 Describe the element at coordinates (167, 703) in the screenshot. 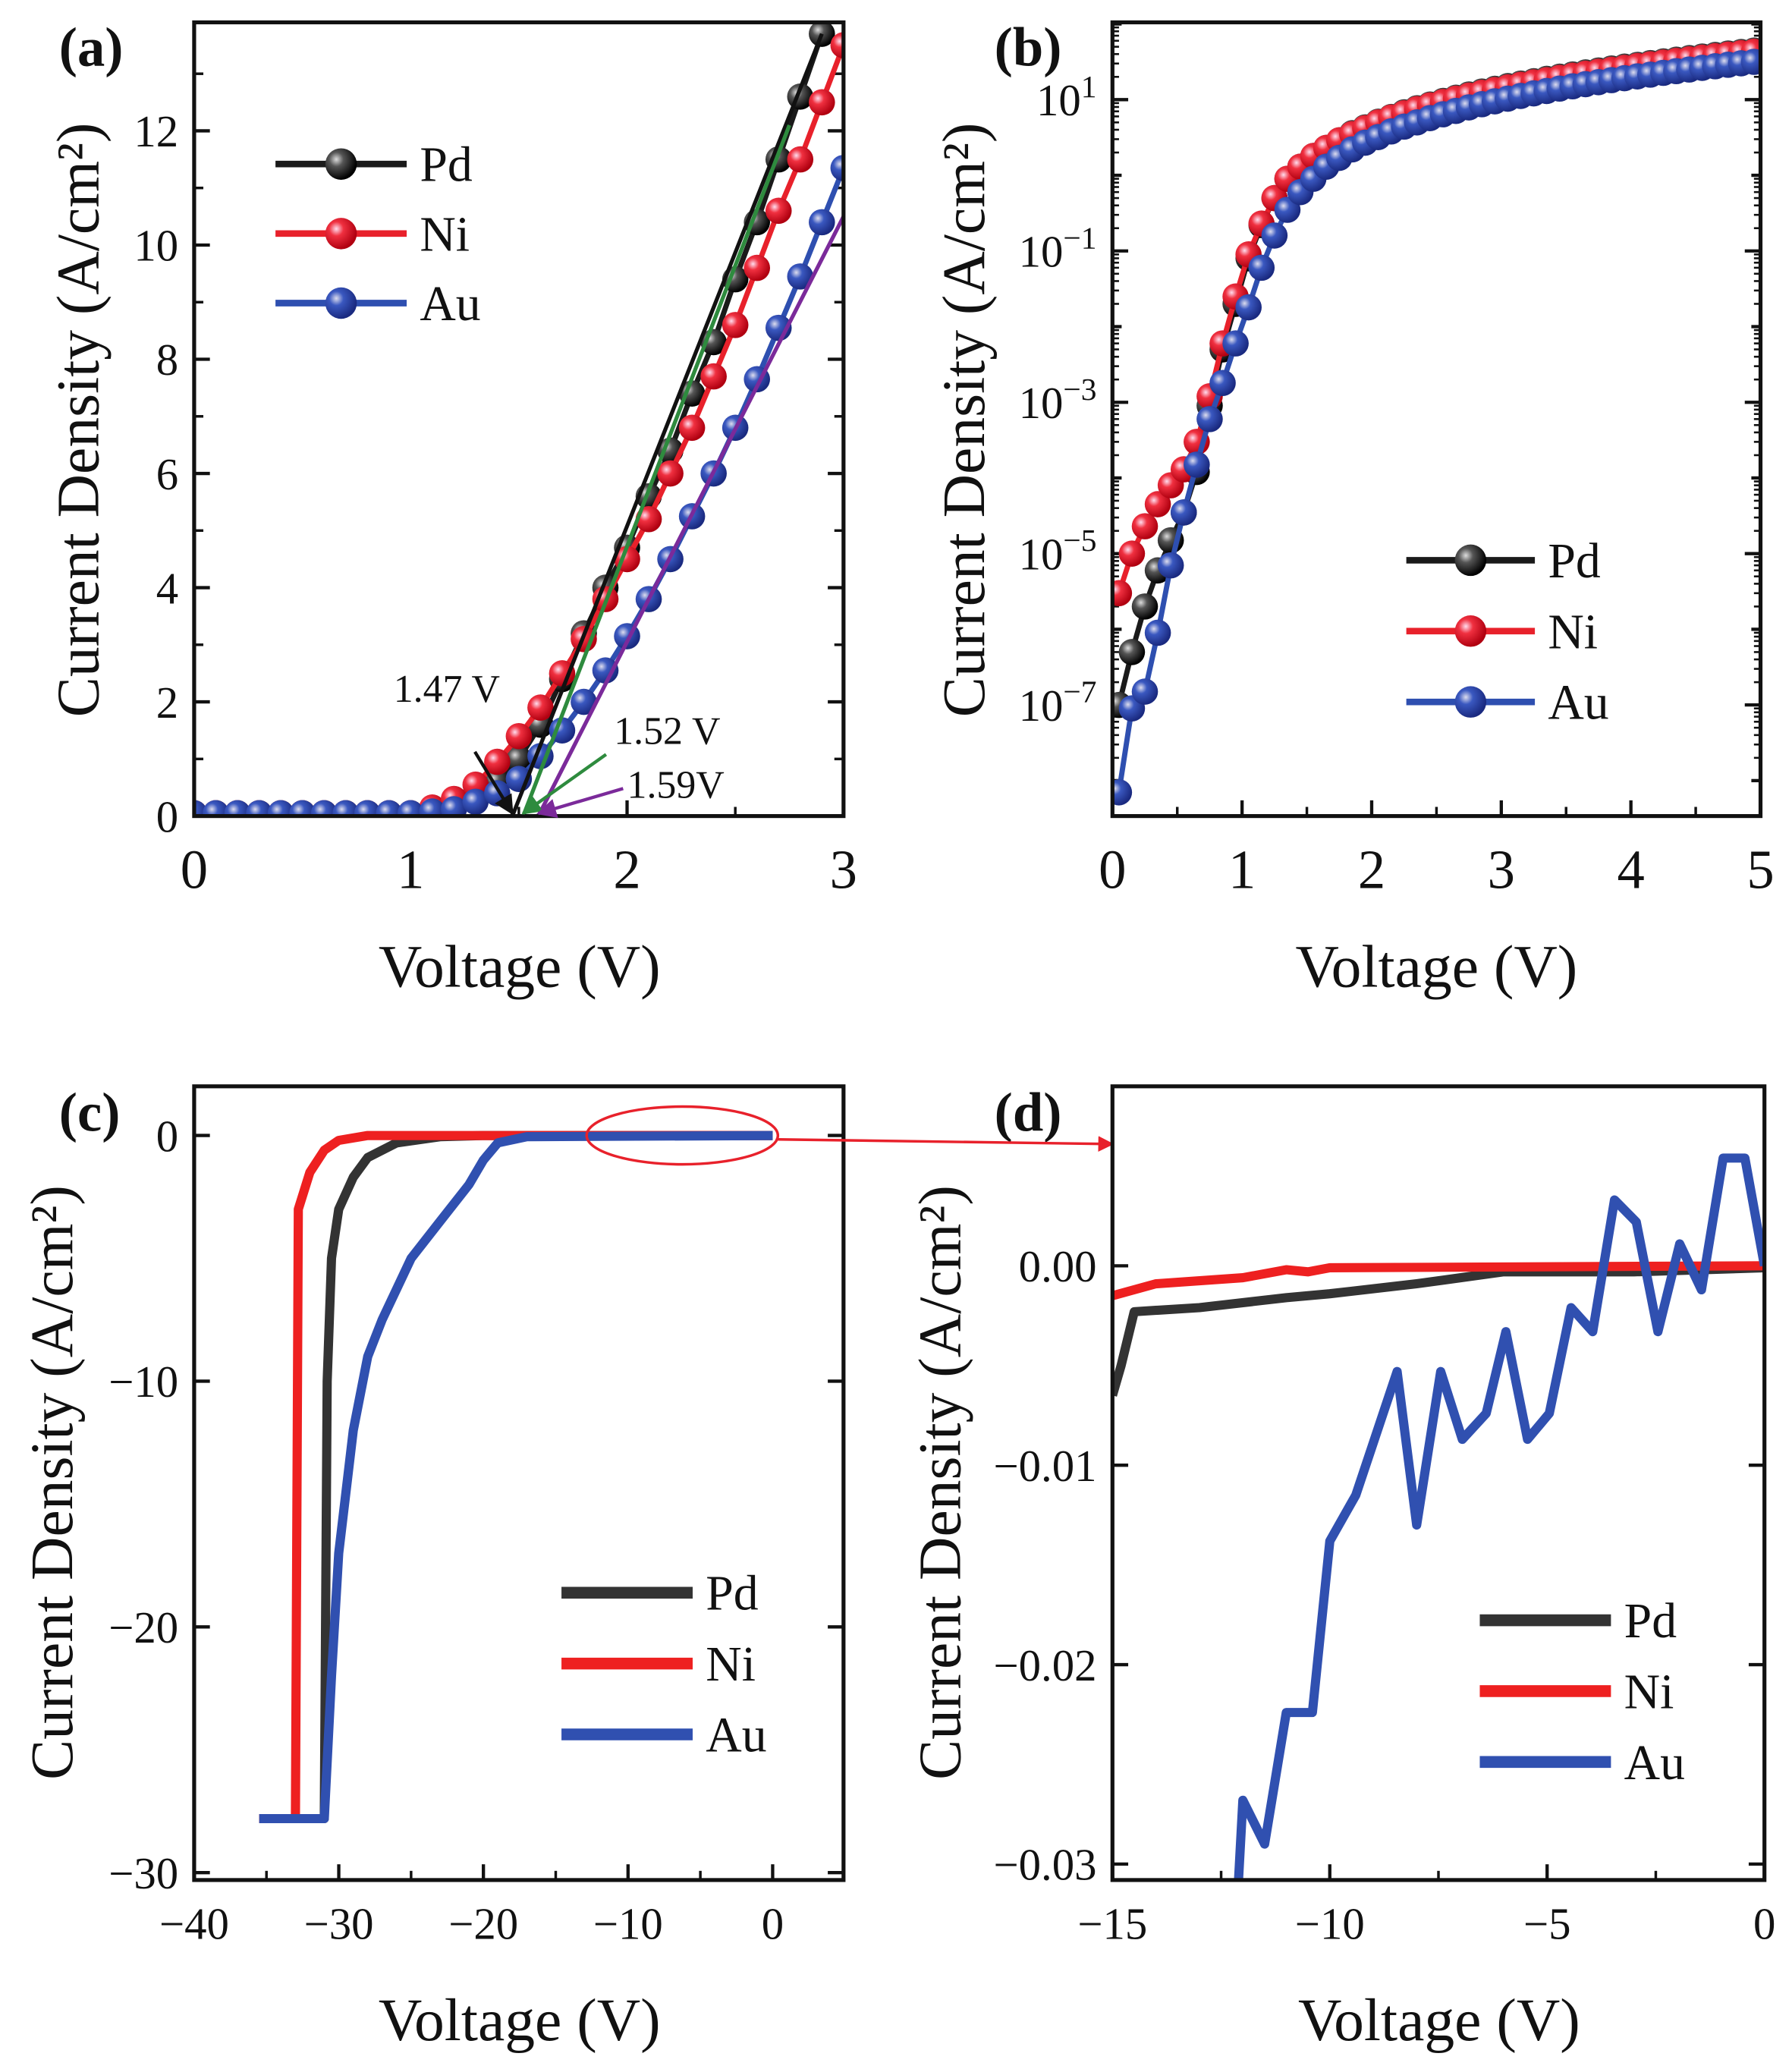

I see `y-tick-label: 2` at that location.